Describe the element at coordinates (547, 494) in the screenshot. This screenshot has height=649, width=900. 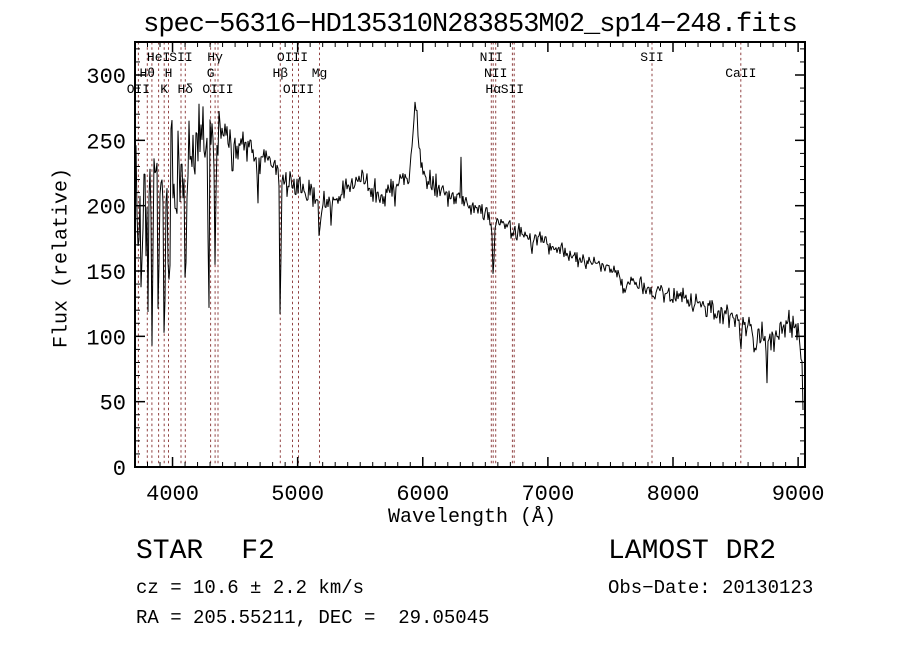
I see `svg-text: 7000` at that location.